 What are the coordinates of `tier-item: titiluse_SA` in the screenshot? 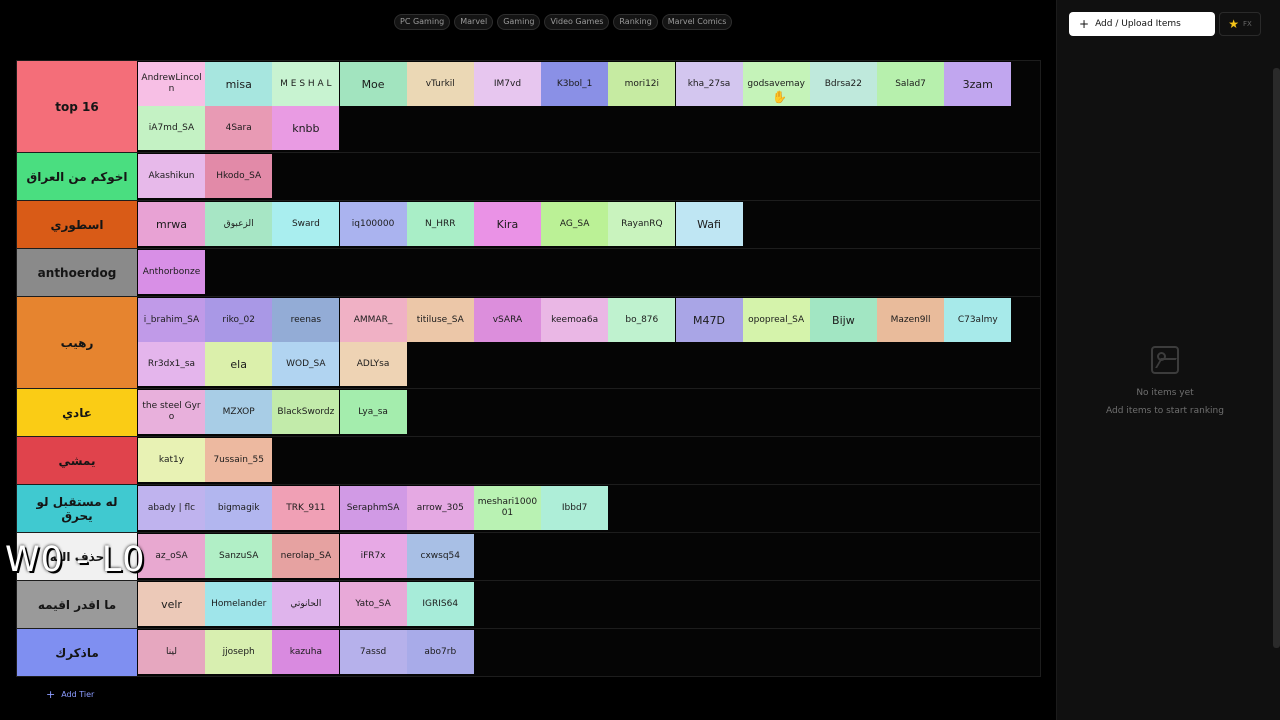 It's located at (440, 320).